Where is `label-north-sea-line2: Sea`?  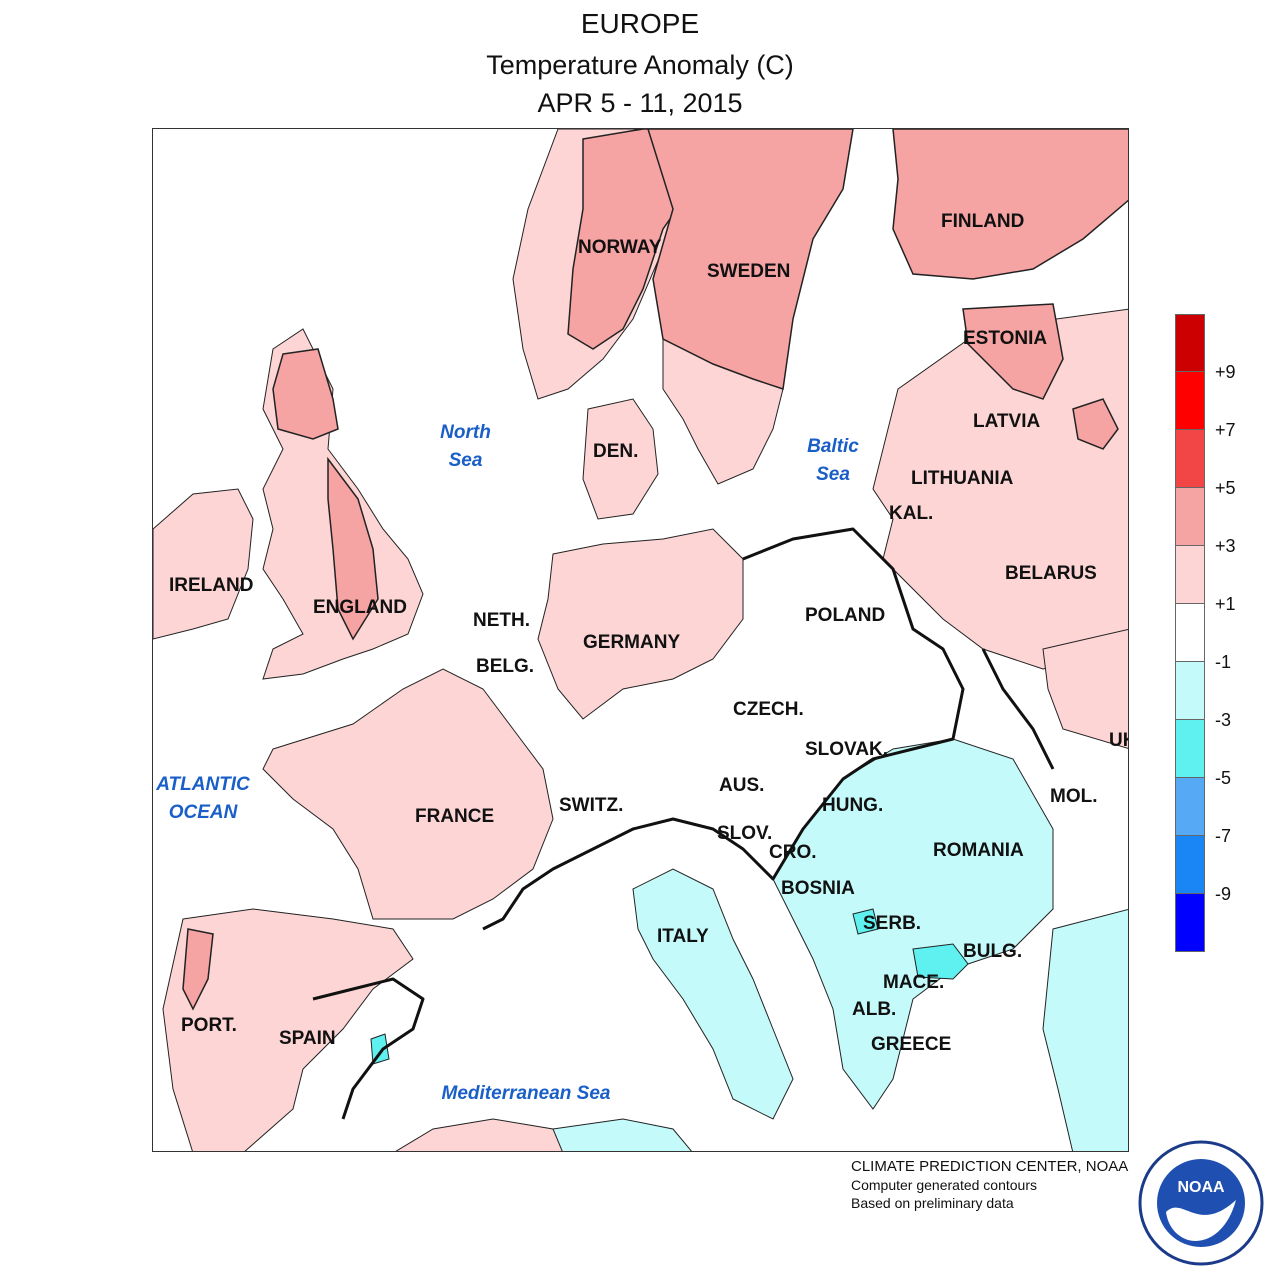 label-north-sea-line2: Sea is located at coordinates (465, 460).